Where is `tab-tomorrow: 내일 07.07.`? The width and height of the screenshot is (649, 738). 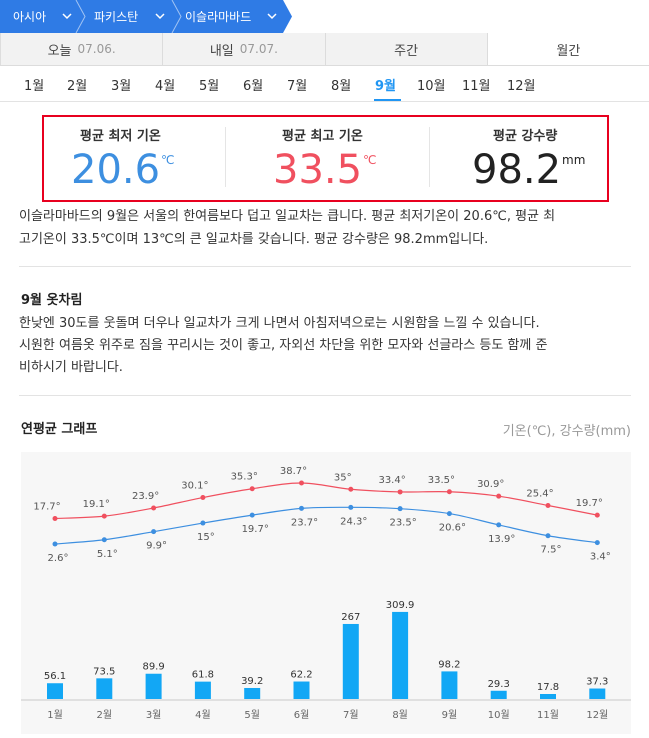
tab-tomorrow: 내일 07.07. is located at coordinates (243, 49).